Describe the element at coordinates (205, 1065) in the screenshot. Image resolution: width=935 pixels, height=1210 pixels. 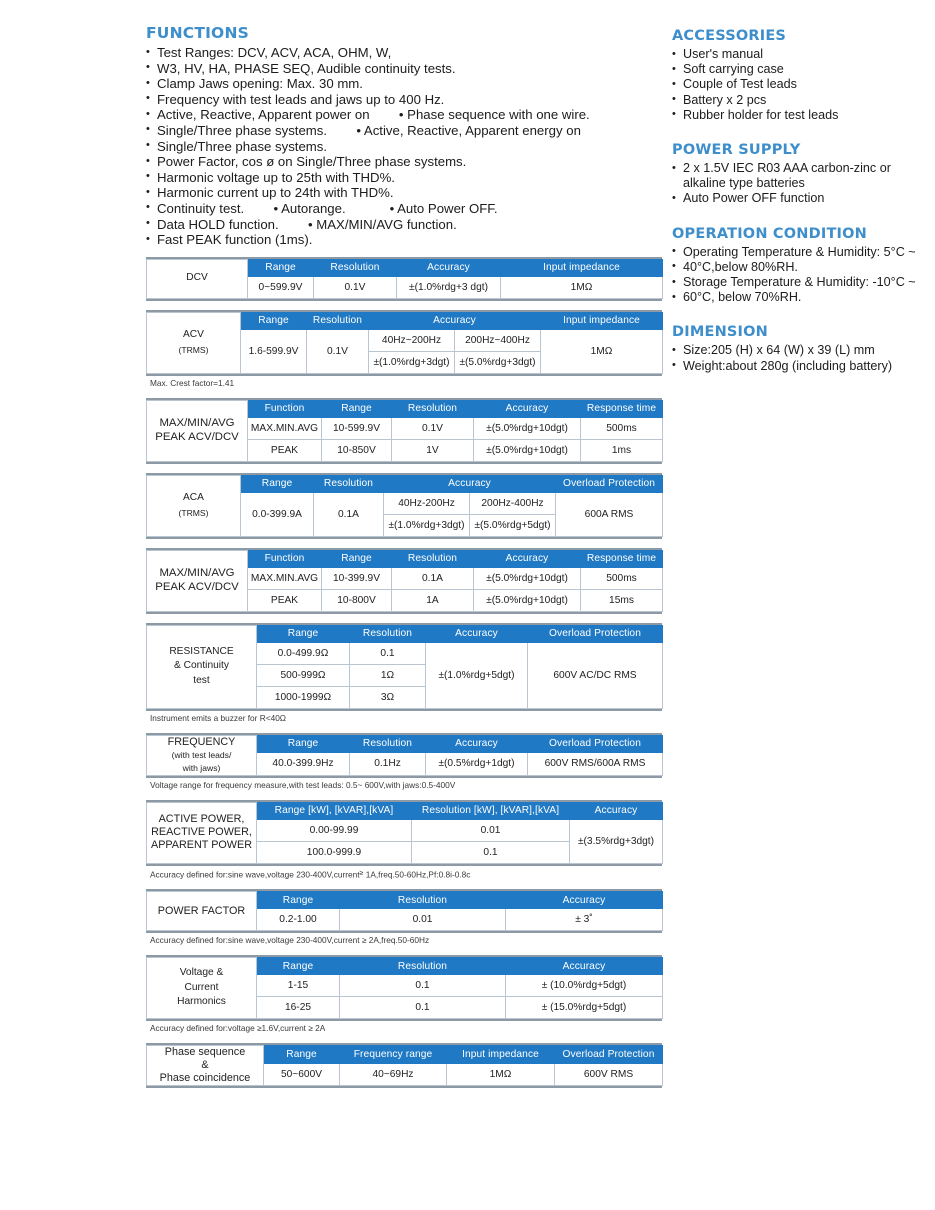
I see `phase-label-line2: &` at that location.